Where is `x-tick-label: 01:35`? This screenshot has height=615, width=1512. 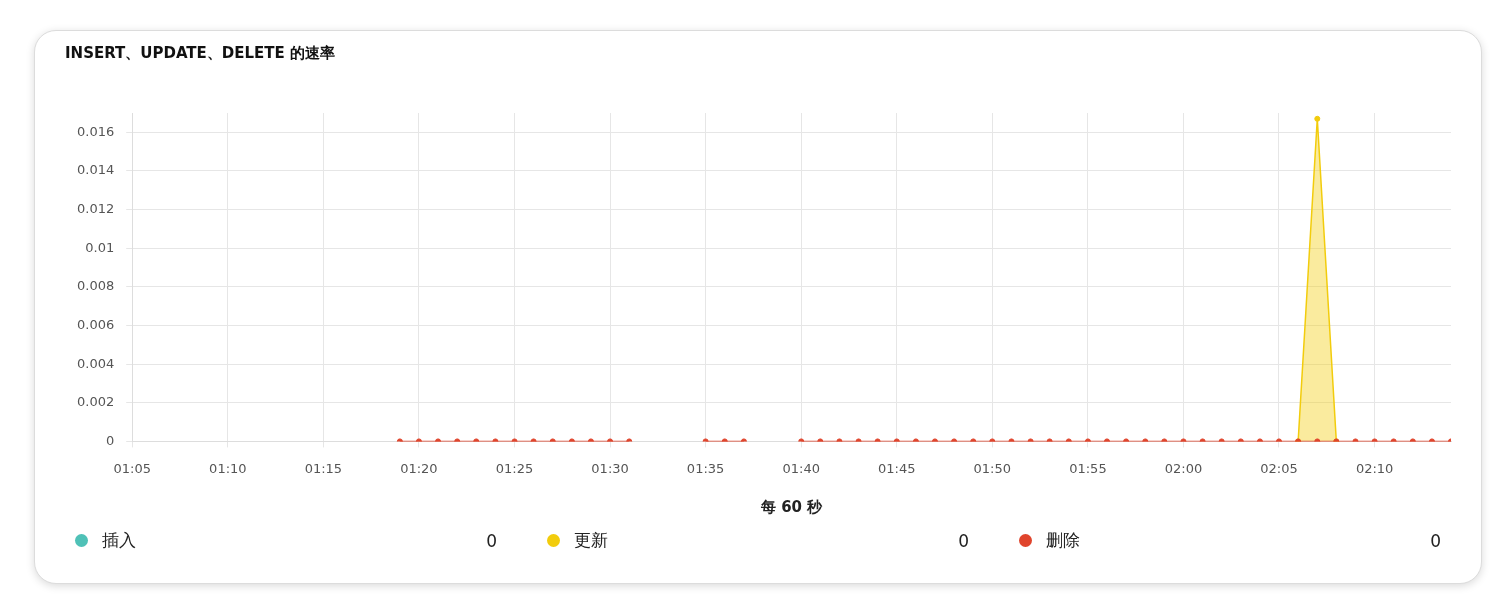
x-tick-label: 01:35 is located at coordinates (705, 468).